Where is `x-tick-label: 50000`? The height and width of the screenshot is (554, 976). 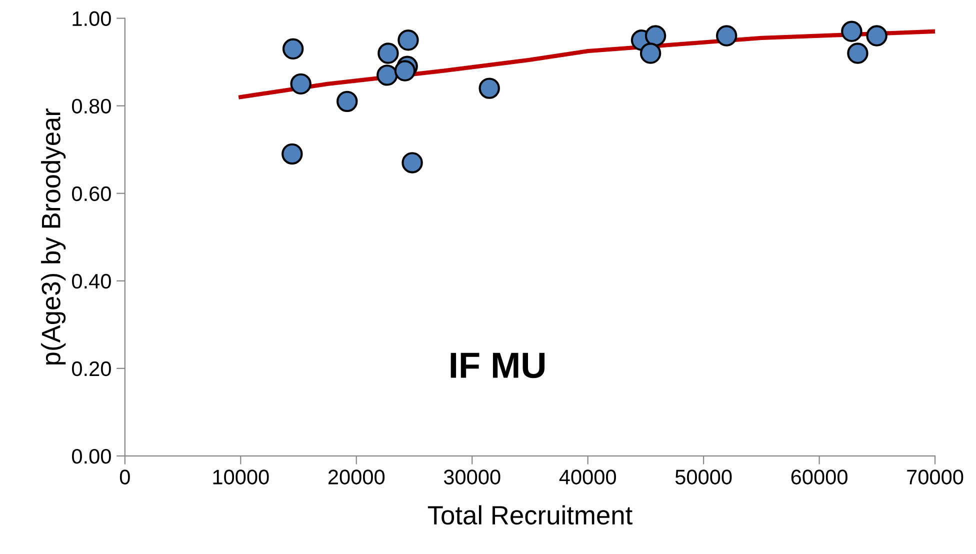 x-tick-label: 50000 is located at coordinates (703, 477).